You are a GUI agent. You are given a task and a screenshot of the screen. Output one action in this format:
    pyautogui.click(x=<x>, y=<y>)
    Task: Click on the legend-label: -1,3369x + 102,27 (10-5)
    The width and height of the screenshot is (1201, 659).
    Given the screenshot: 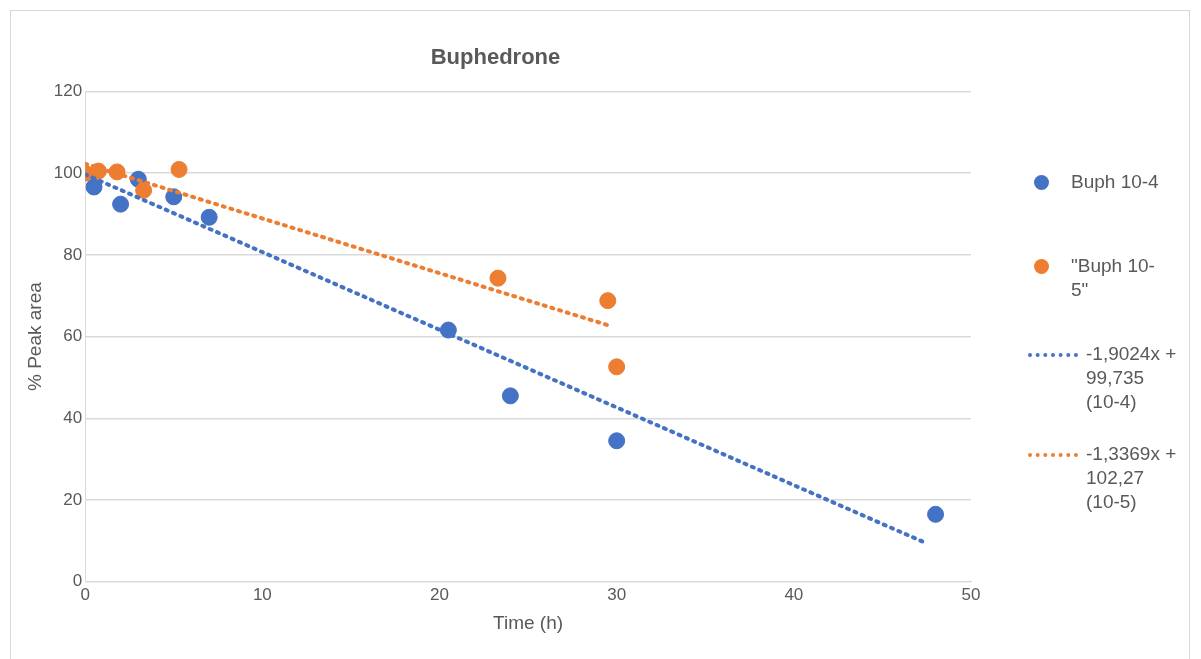 What is the action you would take?
    pyautogui.click(x=1132, y=478)
    